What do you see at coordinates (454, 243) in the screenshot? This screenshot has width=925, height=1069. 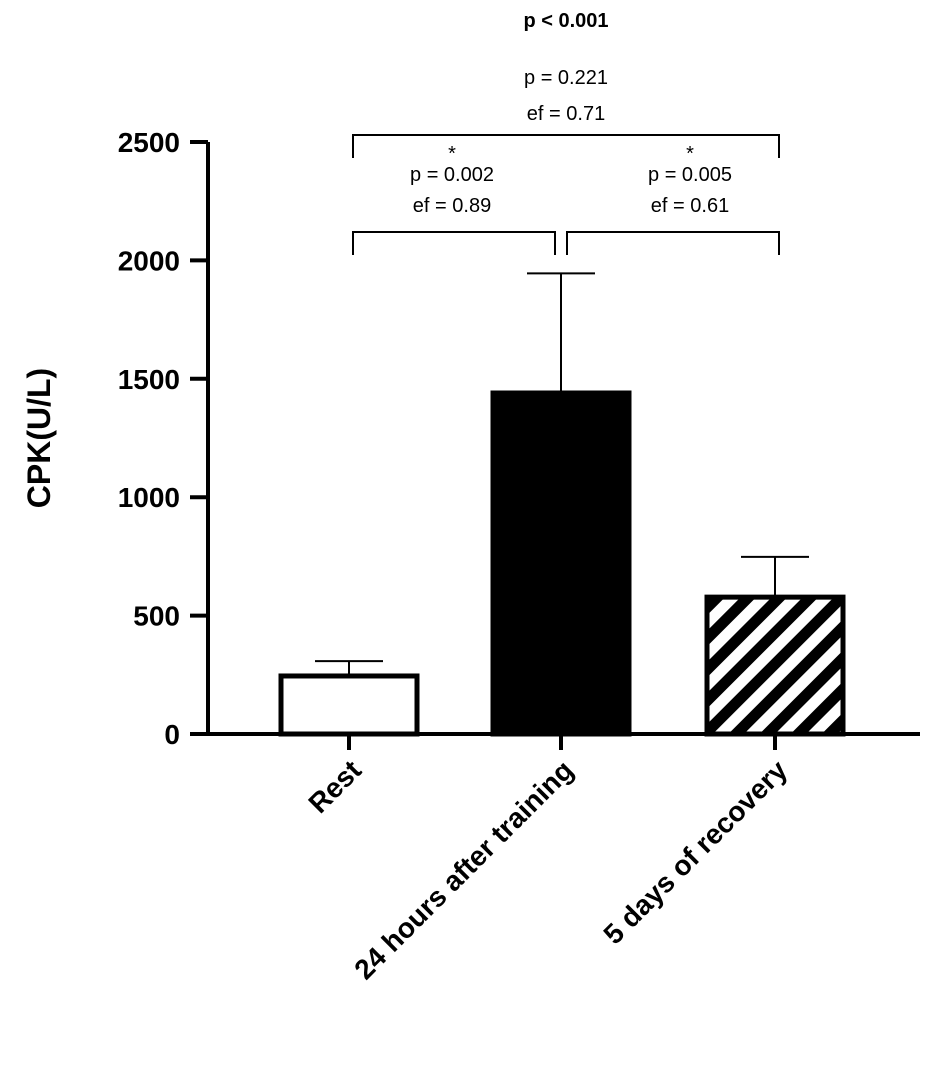 I see `rest-vs-24h-bracket` at bounding box center [454, 243].